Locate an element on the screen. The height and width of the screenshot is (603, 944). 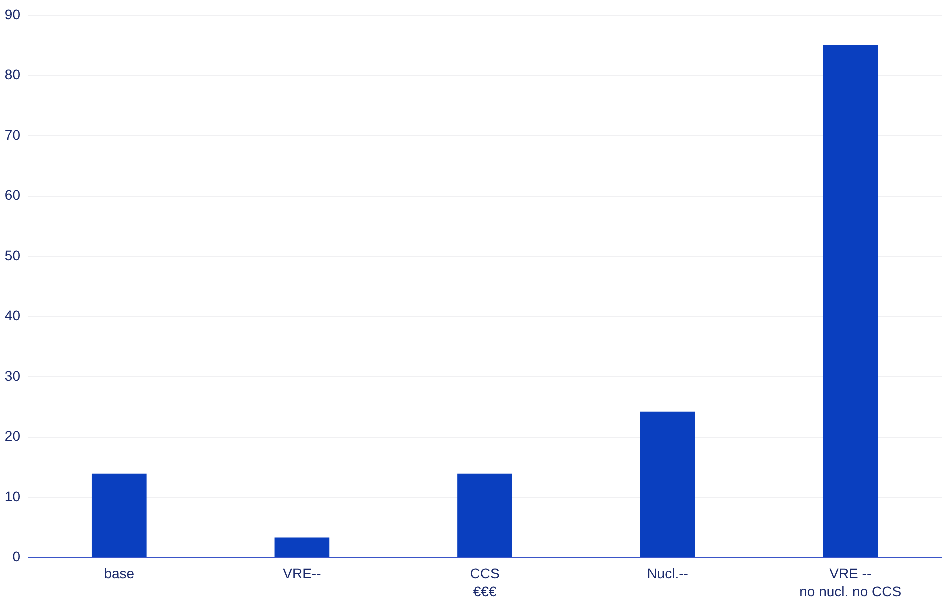
y-tick-label: 0 is located at coordinates (16, 556).